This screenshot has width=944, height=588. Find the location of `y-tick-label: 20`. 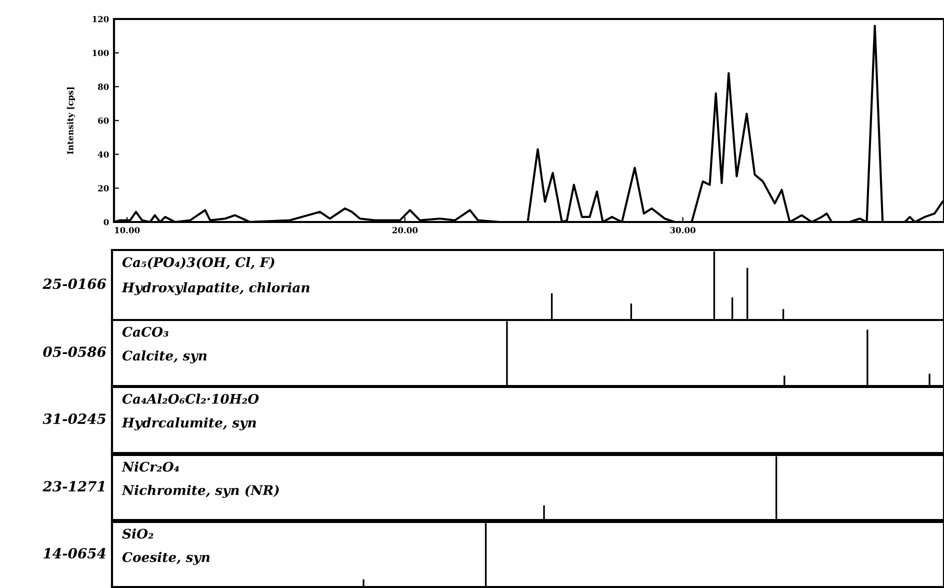

y-tick-label: 20 is located at coordinates (103, 188).